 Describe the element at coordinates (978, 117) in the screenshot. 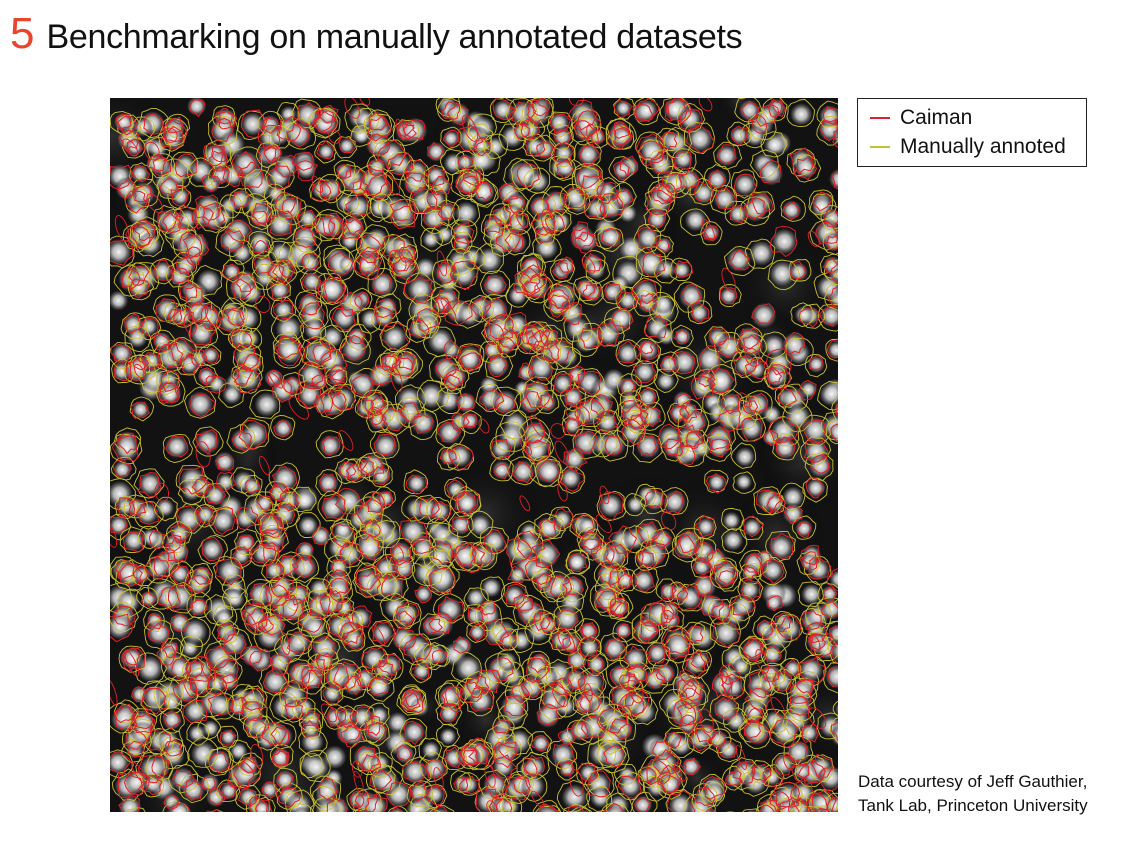

I see `legend-item-caiman: Caiman` at that location.